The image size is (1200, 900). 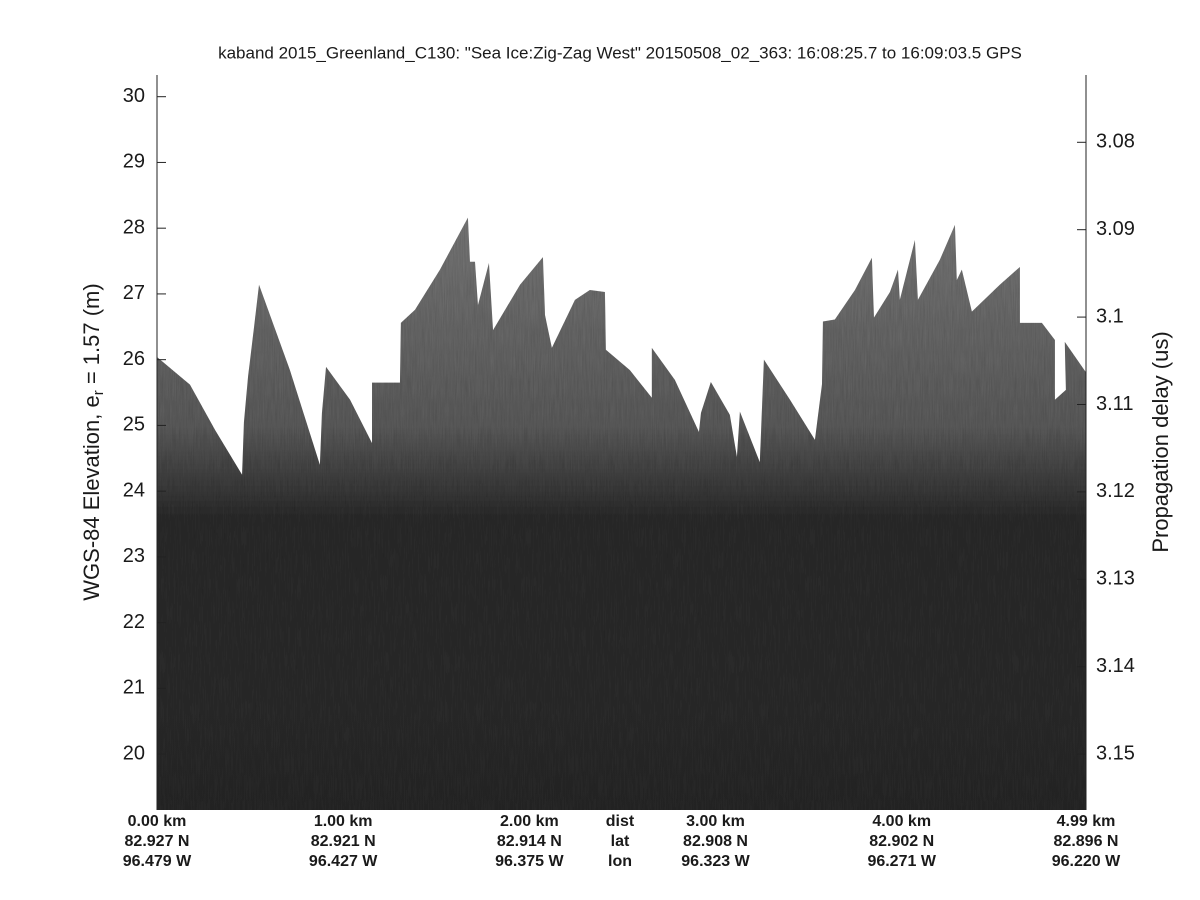 I want to click on lon-label: 96.220 W, so click(x=1086, y=861).